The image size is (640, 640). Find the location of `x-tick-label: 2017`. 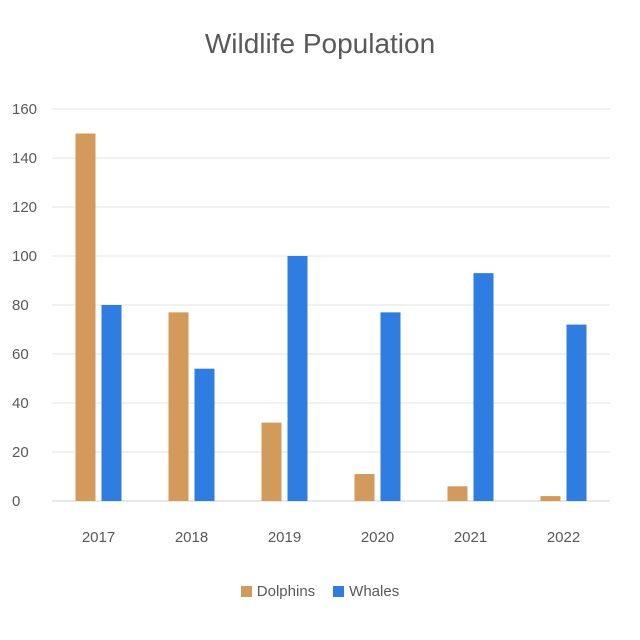

x-tick-label: 2017 is located at coordinates (98, 537).